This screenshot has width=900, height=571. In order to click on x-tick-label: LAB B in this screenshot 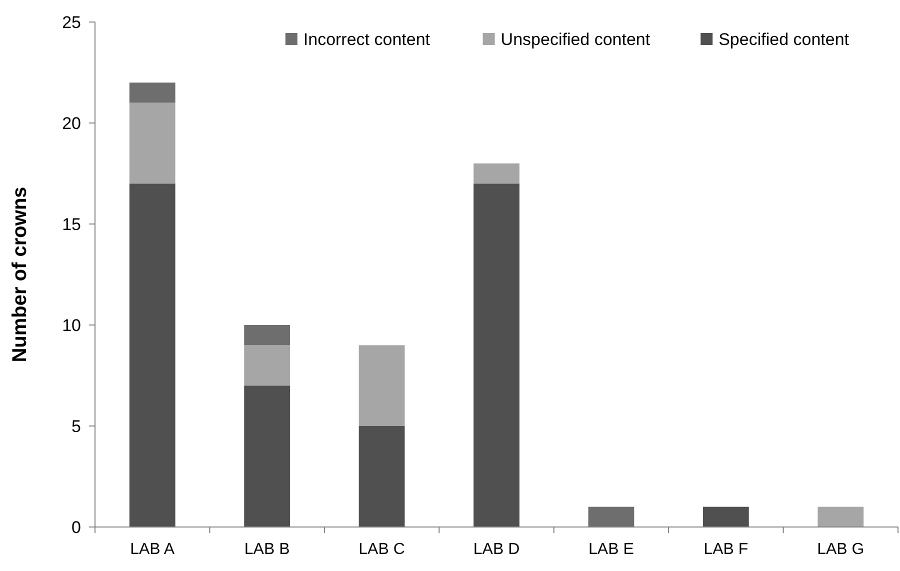, I will do `click(267, 549)`.